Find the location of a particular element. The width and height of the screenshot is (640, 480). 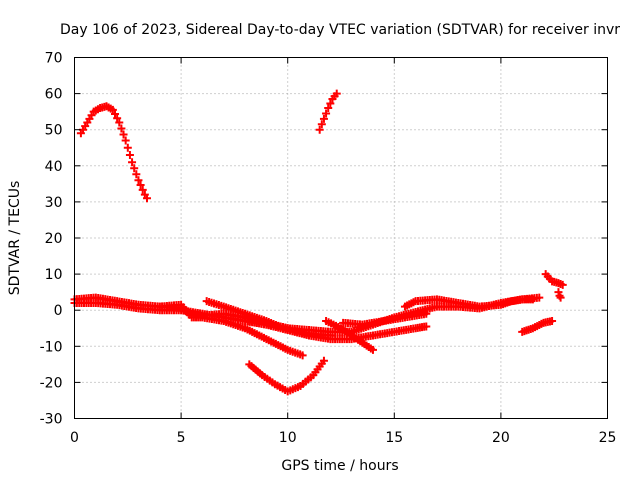

y-tick-label: 10 is located at coordinates (54, 275).